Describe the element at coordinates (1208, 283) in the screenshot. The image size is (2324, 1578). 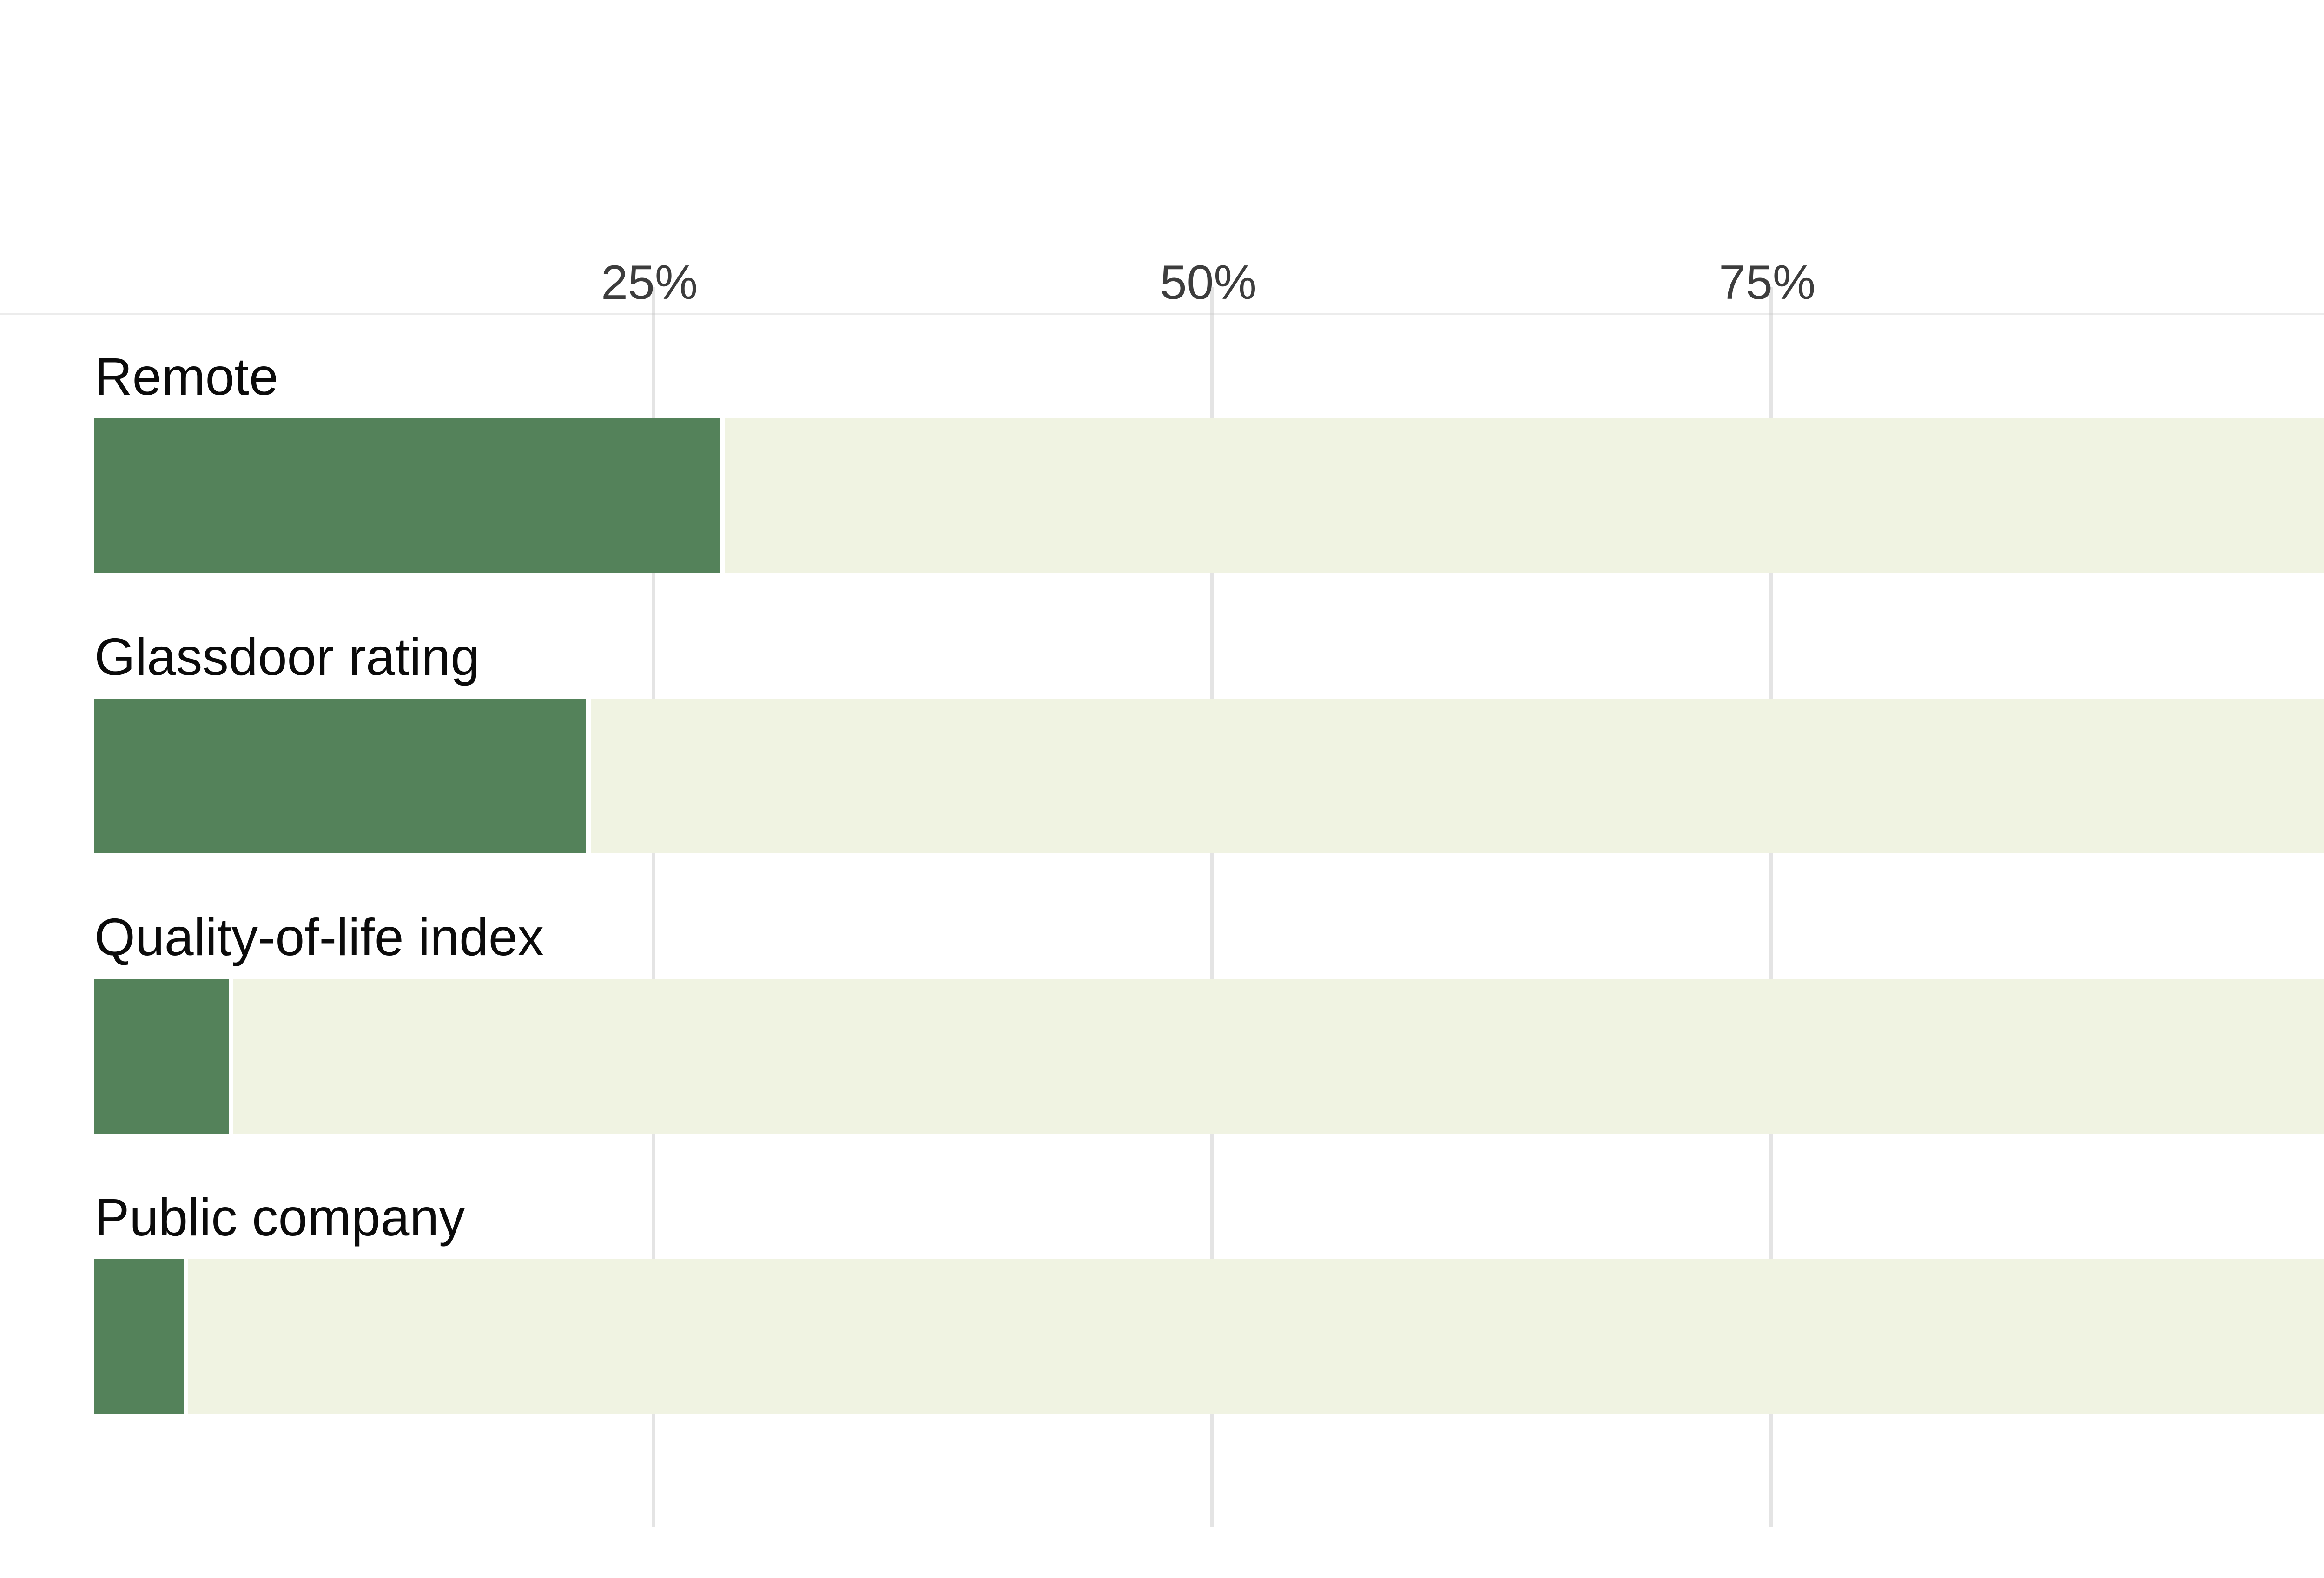
I see `x-tick-label-50: 50%` at that location.